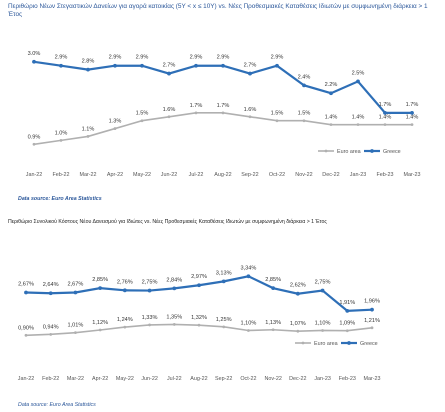 This screenshot has width=445, height=412. Describe the element at coordinates (150, 318) in the screenshot. I see `chart2-data-label: 1,33%` at that location.